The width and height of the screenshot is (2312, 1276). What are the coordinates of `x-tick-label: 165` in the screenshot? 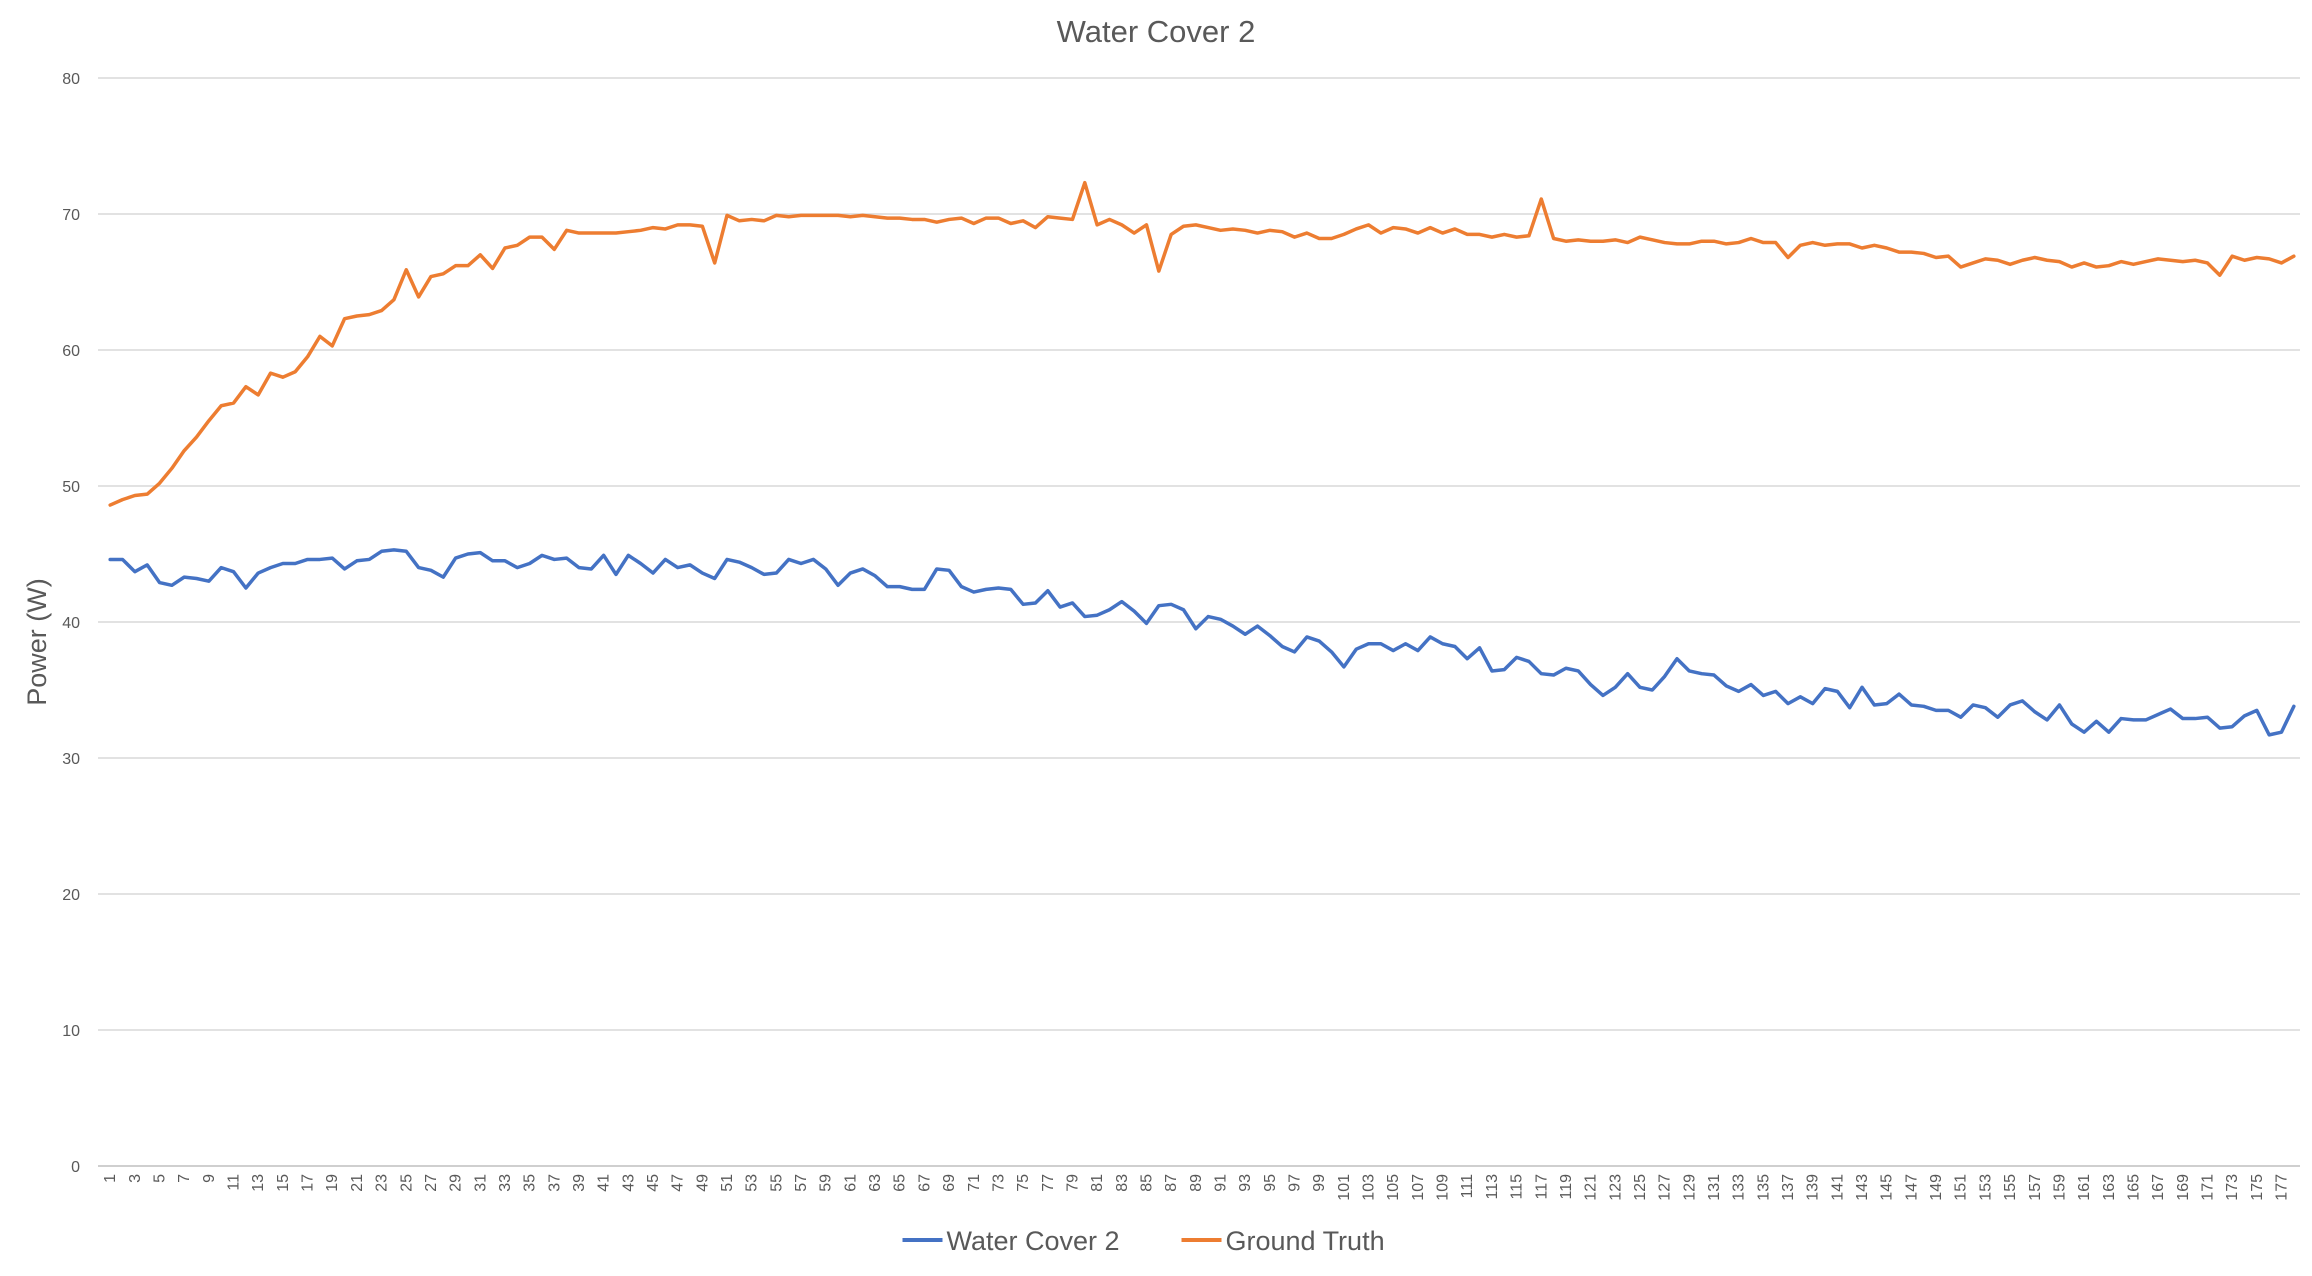 It's located at (2133, 1187).